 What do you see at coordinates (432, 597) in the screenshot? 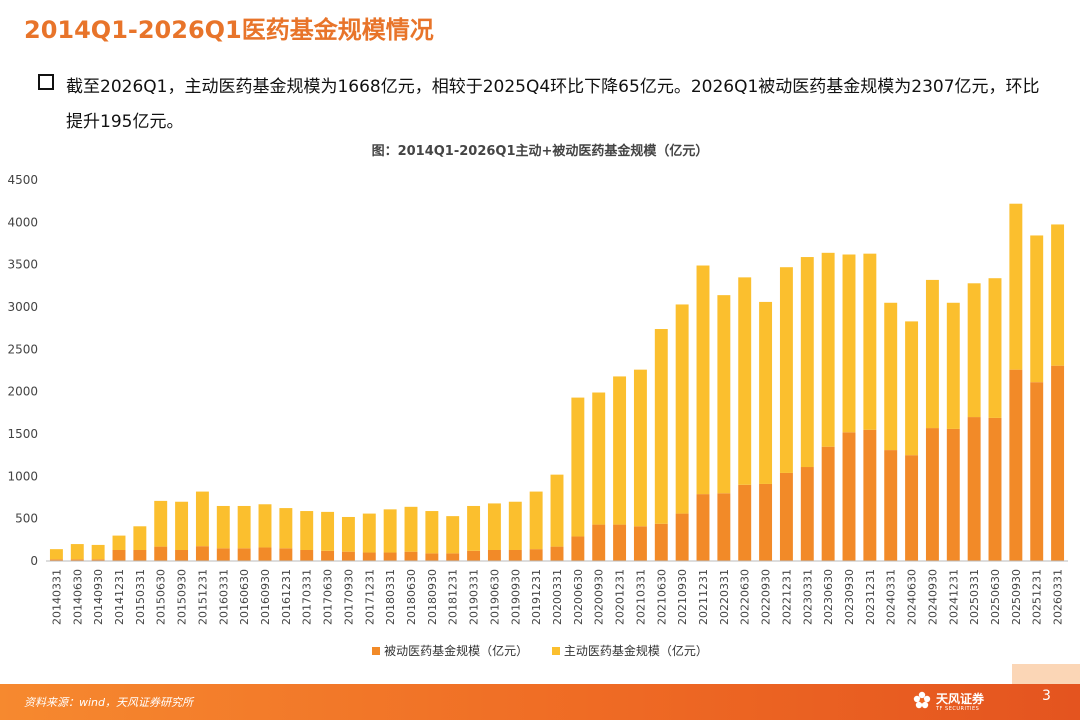
I see `x-tick-label: 20180930` at bounding box center [432, 597].